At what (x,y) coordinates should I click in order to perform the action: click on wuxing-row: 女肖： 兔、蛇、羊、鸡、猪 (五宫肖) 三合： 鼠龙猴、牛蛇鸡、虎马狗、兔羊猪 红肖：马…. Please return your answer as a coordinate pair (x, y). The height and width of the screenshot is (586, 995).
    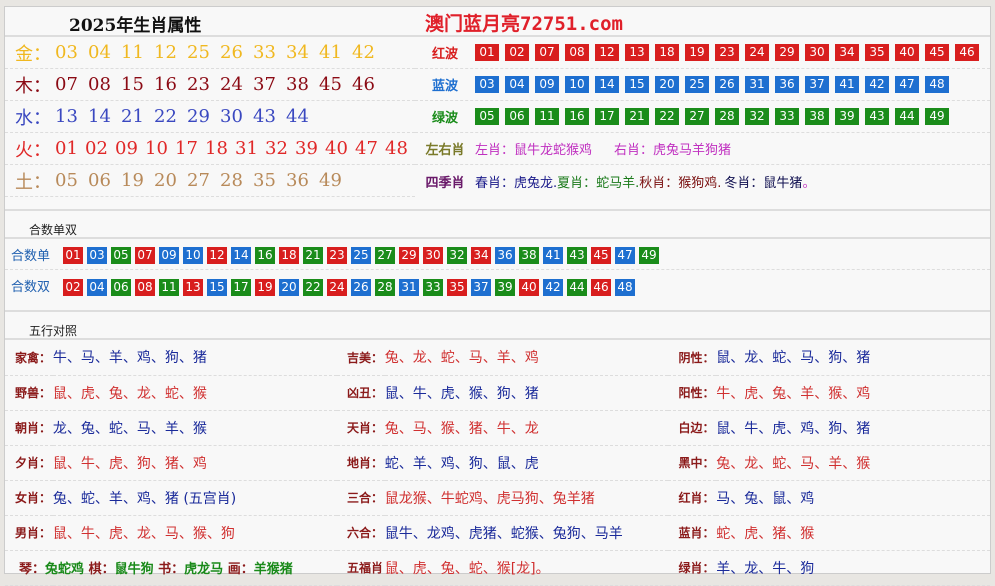
    Looking at the image, I should click on (497, 498).